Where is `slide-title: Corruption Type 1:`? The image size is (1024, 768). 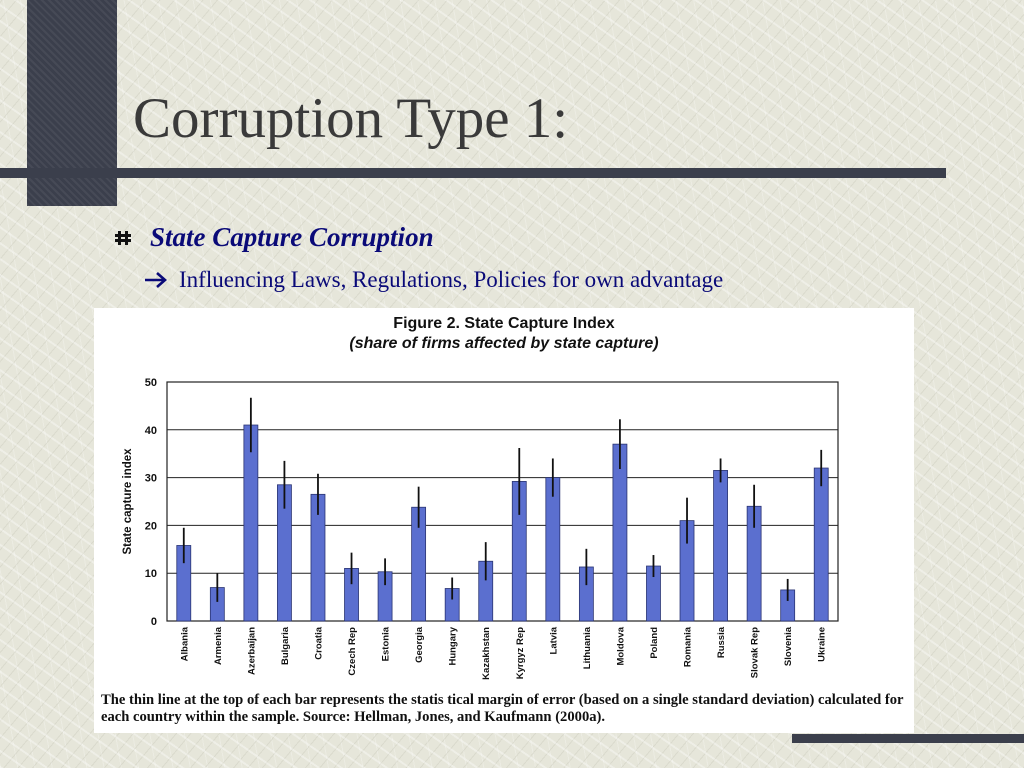
slide-title: Corruption Type 1: is located at coordinates (351, 118).